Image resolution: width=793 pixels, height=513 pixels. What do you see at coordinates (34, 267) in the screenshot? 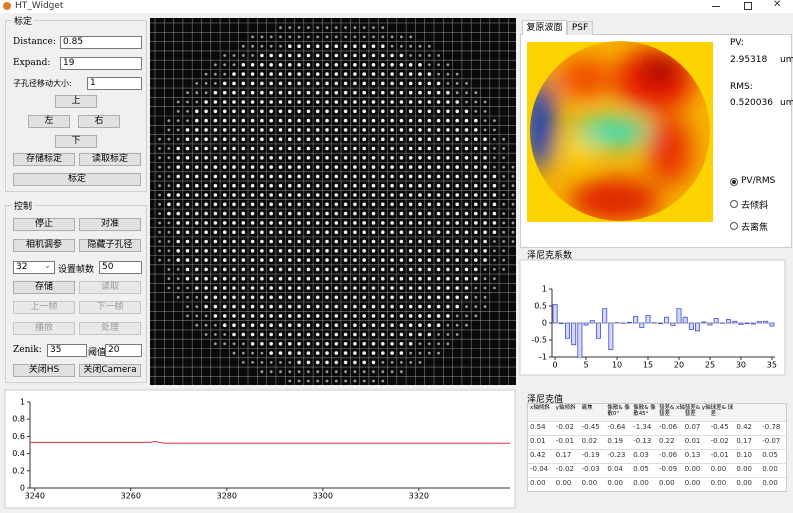
I see `frames-select: 32` at bounding box center [34, 267].